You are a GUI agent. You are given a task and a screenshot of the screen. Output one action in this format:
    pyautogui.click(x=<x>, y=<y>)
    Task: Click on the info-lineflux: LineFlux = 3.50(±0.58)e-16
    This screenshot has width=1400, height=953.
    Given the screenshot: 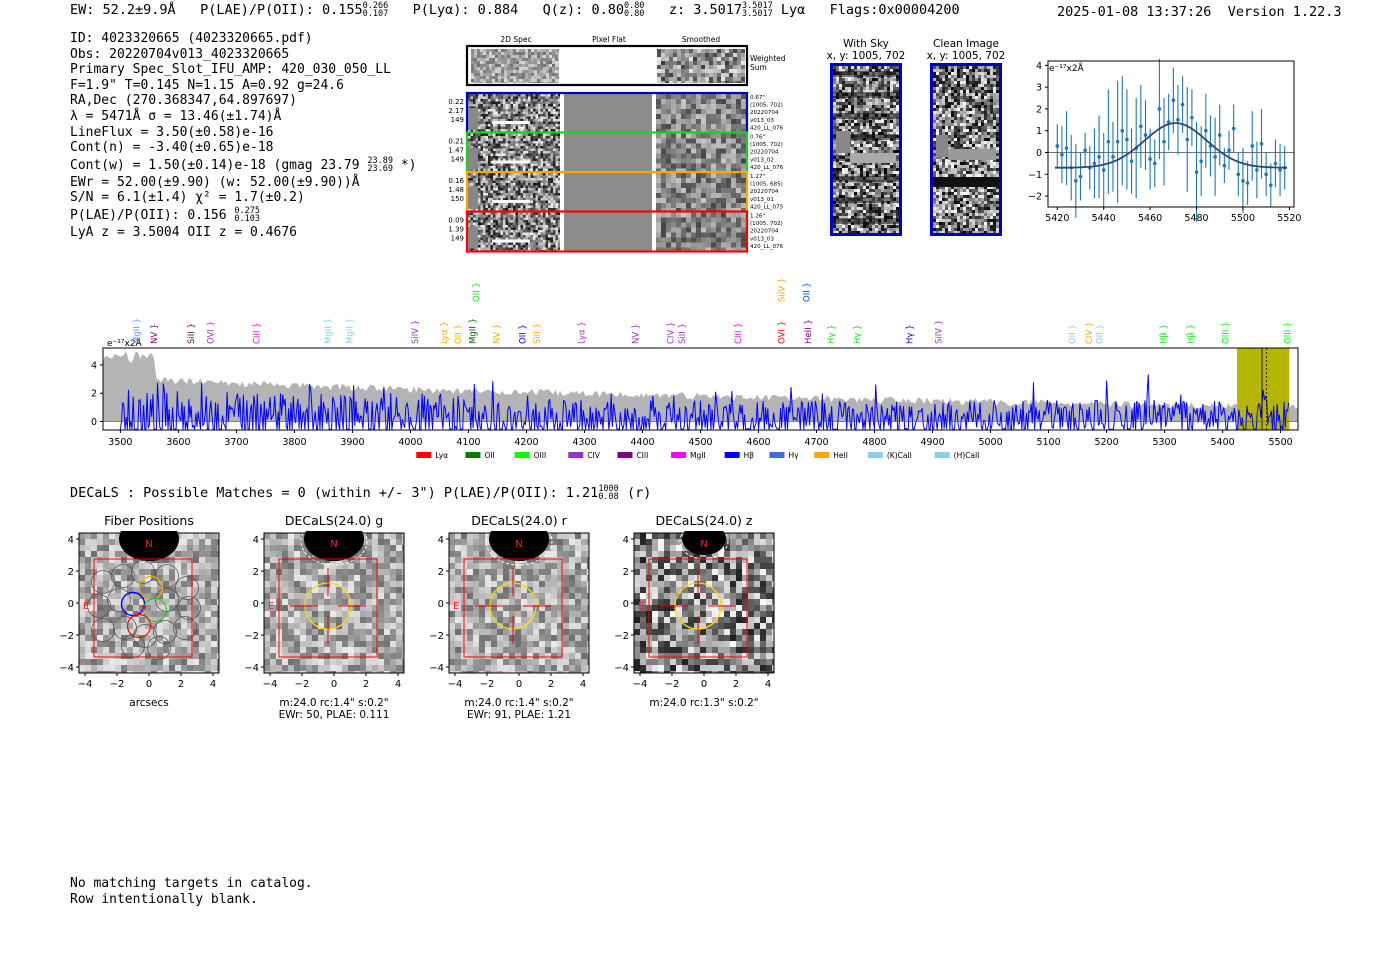 What is the action you would take?
    pyautogui.click(x=172, y=132)
    